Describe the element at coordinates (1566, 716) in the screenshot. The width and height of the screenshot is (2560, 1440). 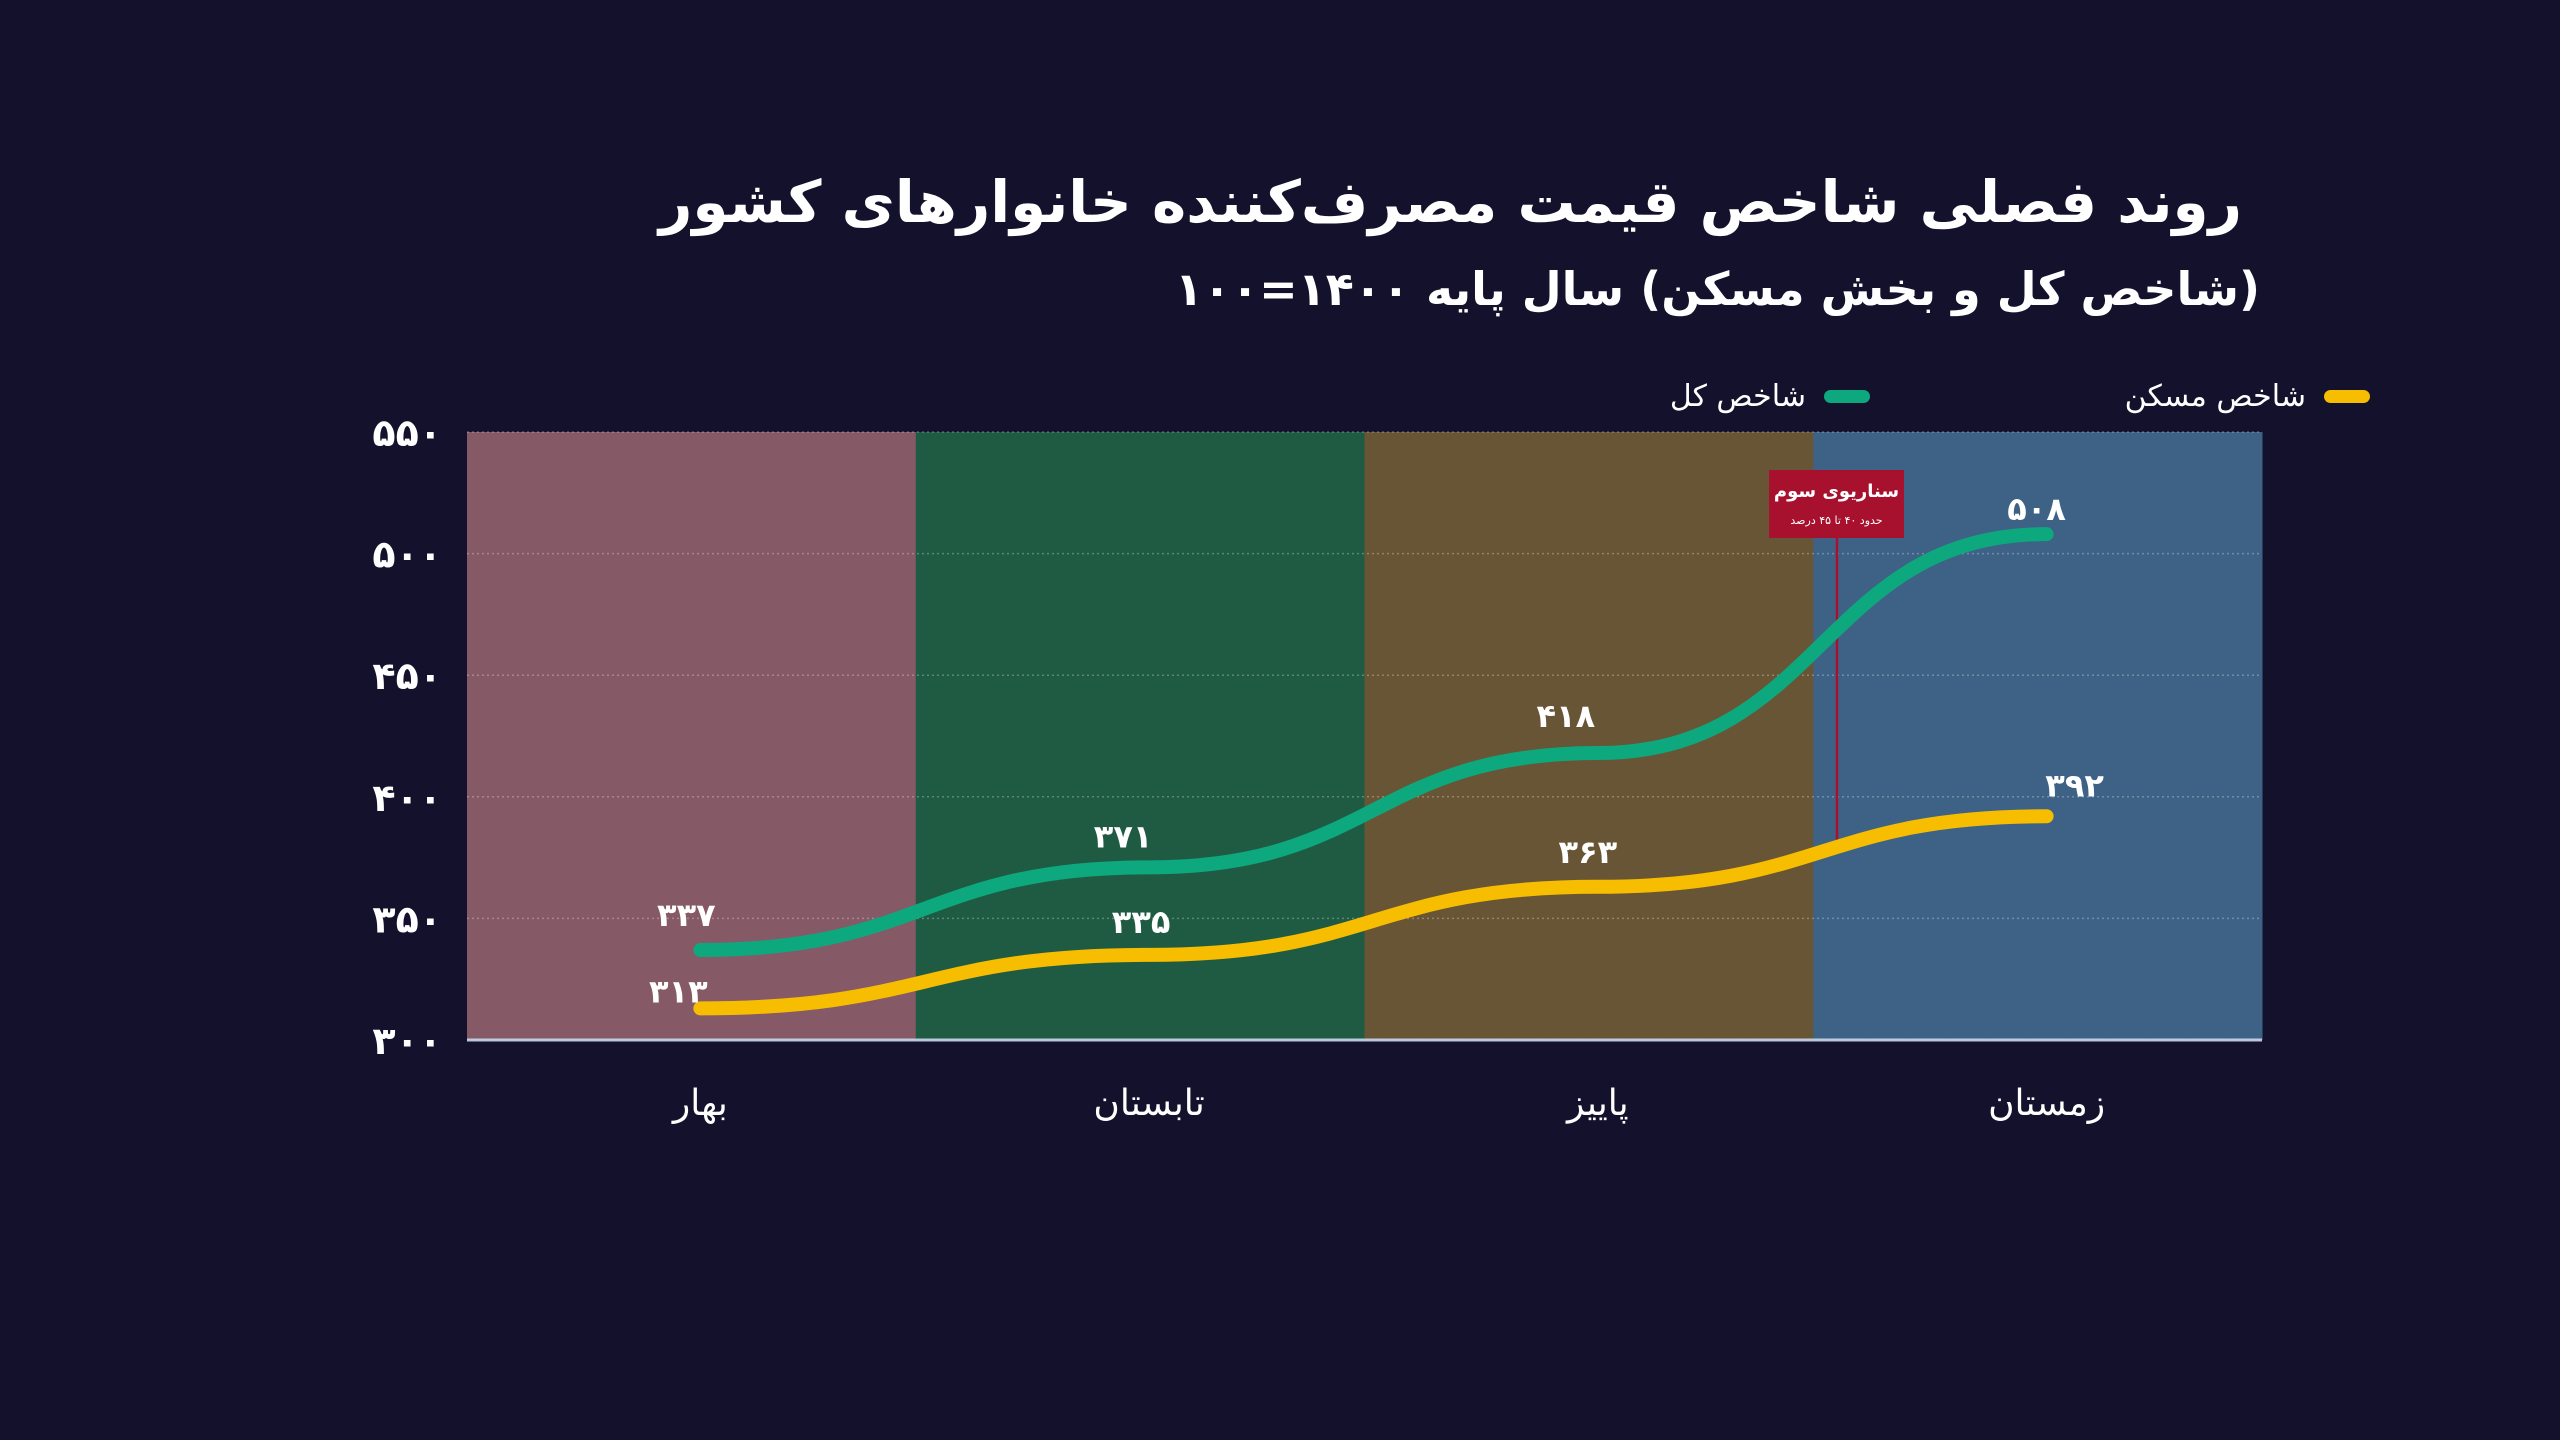
I see `data-label: ۴۱۸` at that location.